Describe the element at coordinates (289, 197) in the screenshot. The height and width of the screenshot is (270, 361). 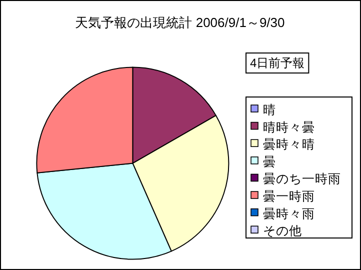
I see `legend-label: 曇一時雨` at that location.